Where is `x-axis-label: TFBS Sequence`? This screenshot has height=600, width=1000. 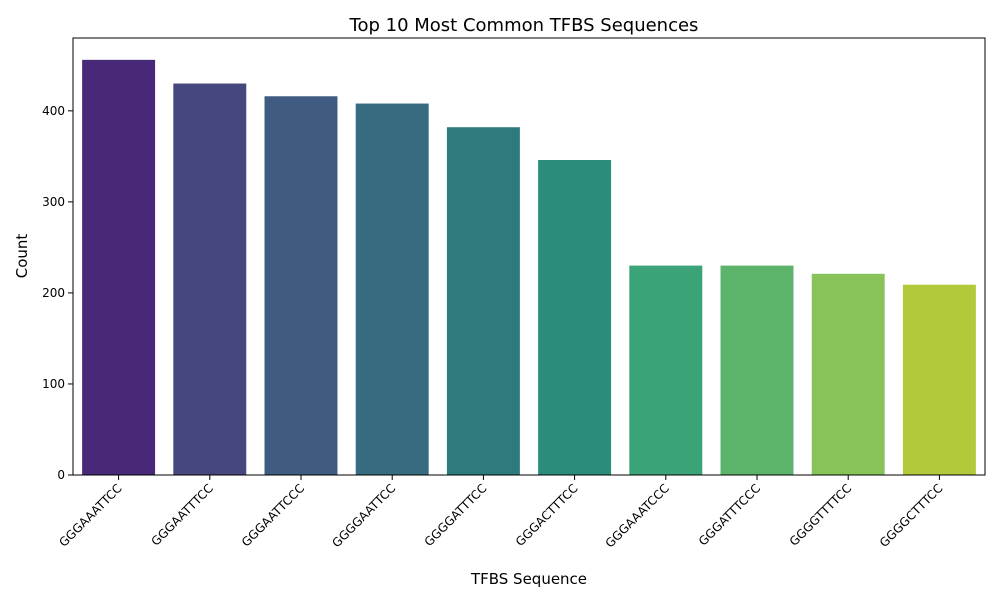 x-axis-label: TFBS Sequence is located at coordinates (528, 579).